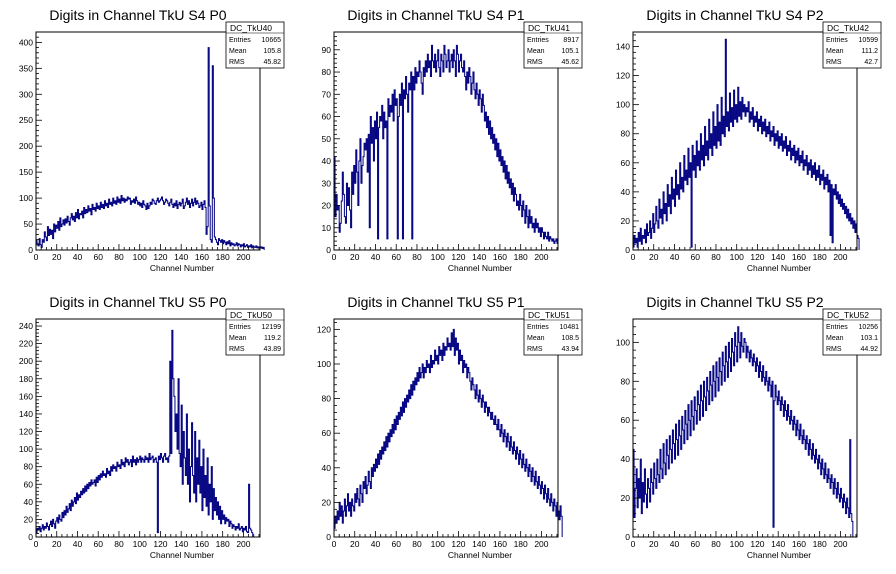  I want to click on stats-box, so click(852, 45).